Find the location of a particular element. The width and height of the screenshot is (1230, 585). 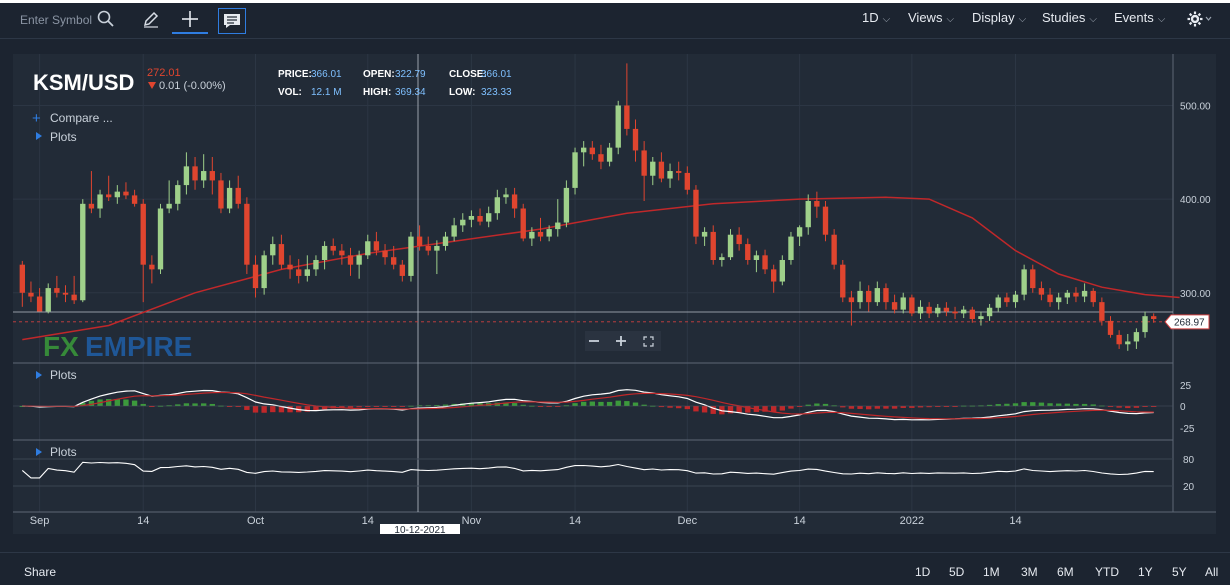

bottom-bar: Share 1D 5D 1M 3M 6M YTD 1Y 5Y All is located at coordinates (615, 568).